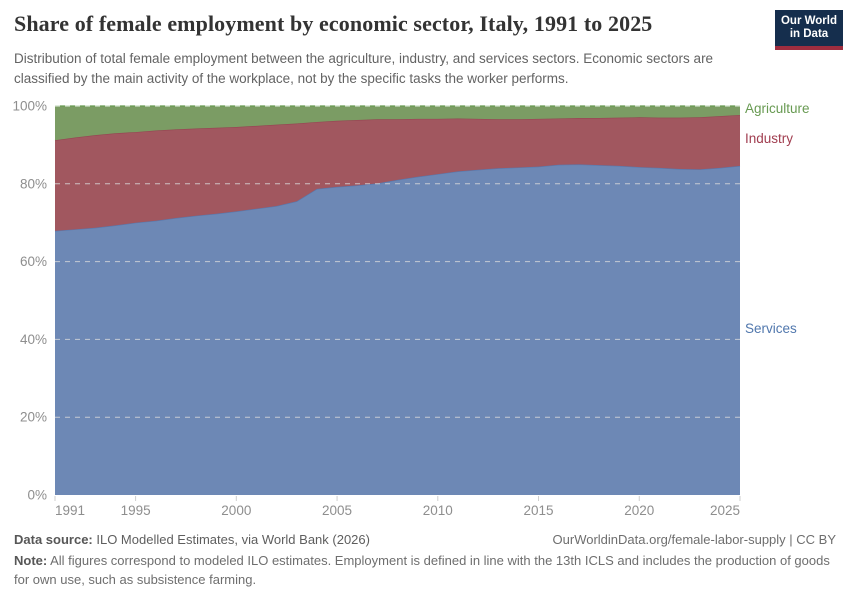 The image size is (850, 600). What do you see at coordinates (33, 339) in the screenshot?
I see `y-tick-label-40: 40%` at bounding box center [33, 339].